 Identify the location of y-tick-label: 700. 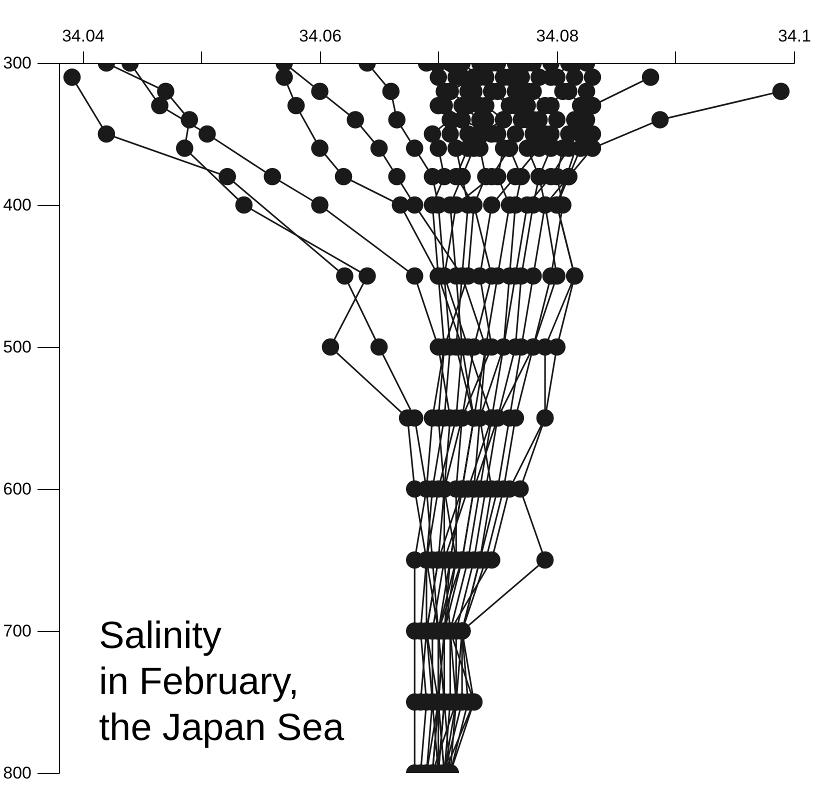
(17, 631).